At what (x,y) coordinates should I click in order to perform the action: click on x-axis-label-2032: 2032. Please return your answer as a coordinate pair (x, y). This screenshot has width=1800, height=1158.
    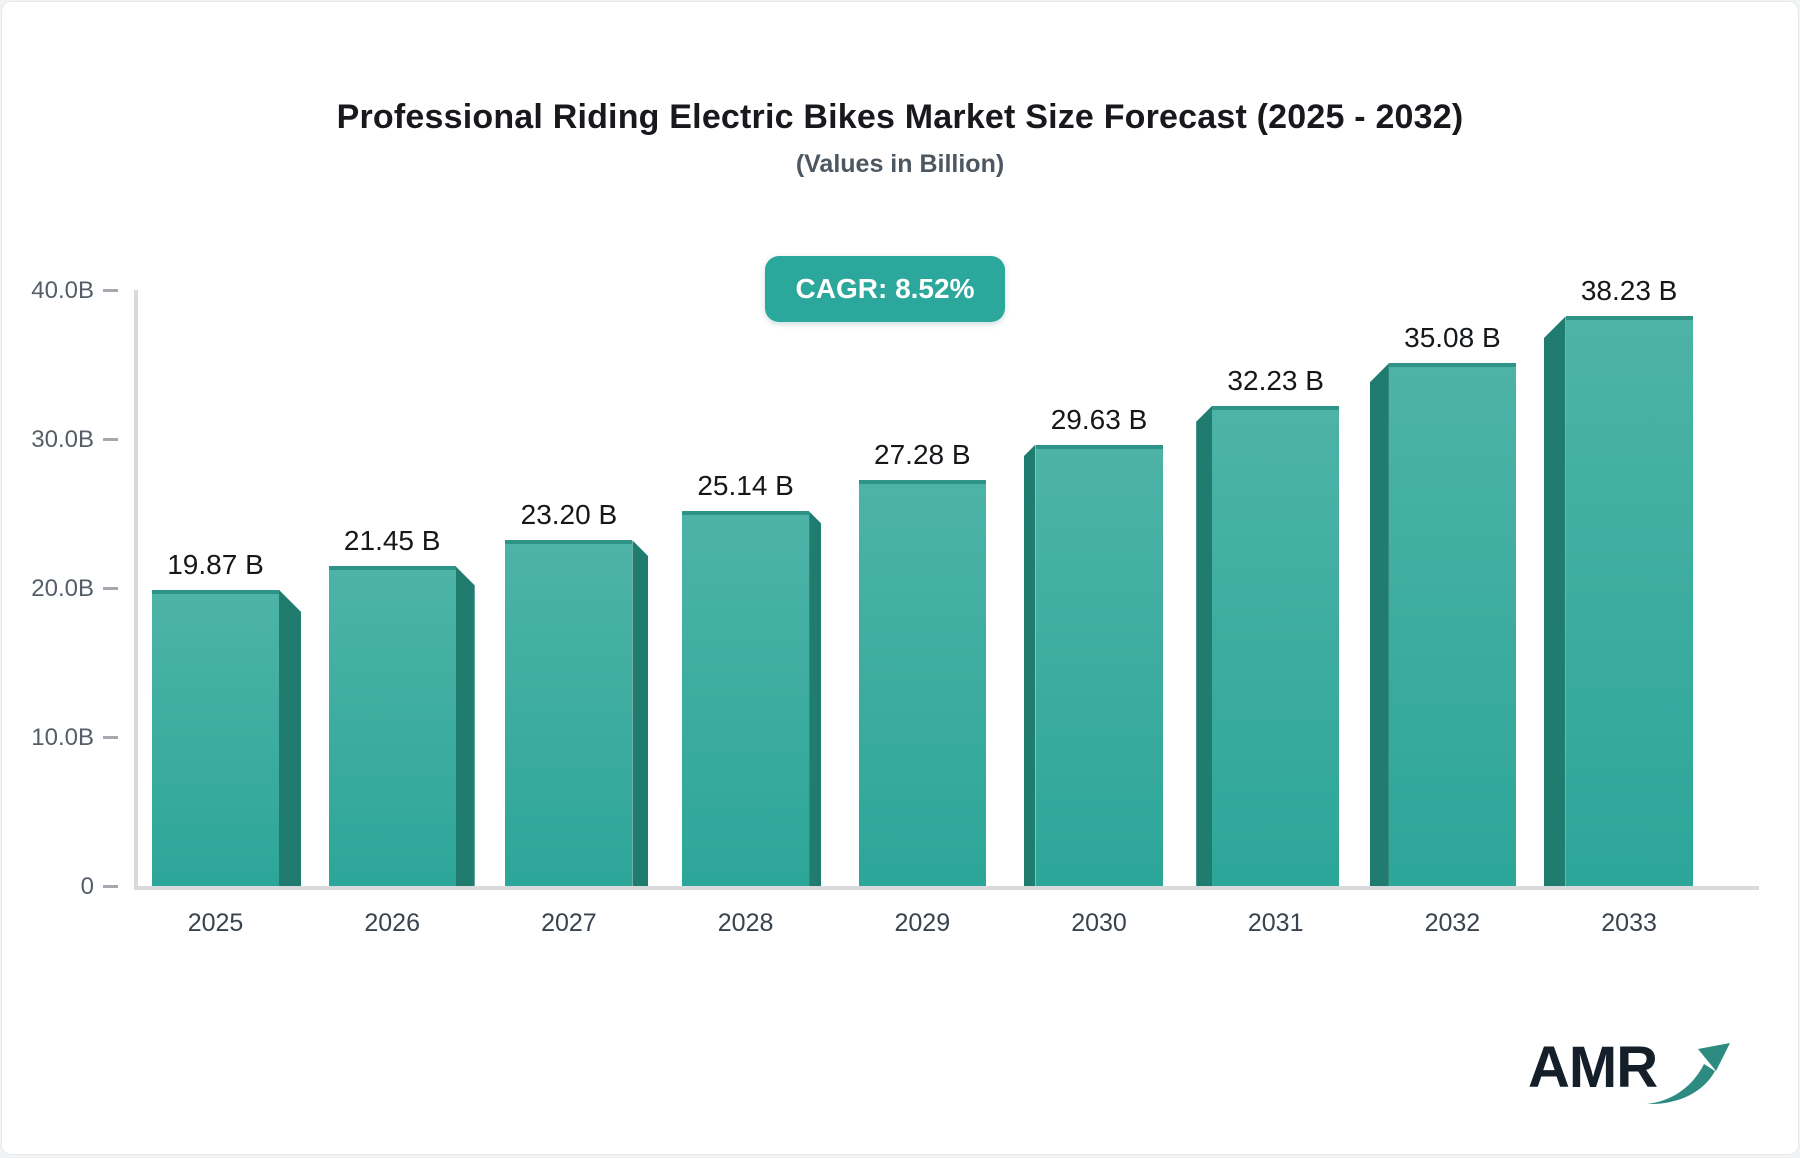
    Looking at the image, I should click on (1452, 923).